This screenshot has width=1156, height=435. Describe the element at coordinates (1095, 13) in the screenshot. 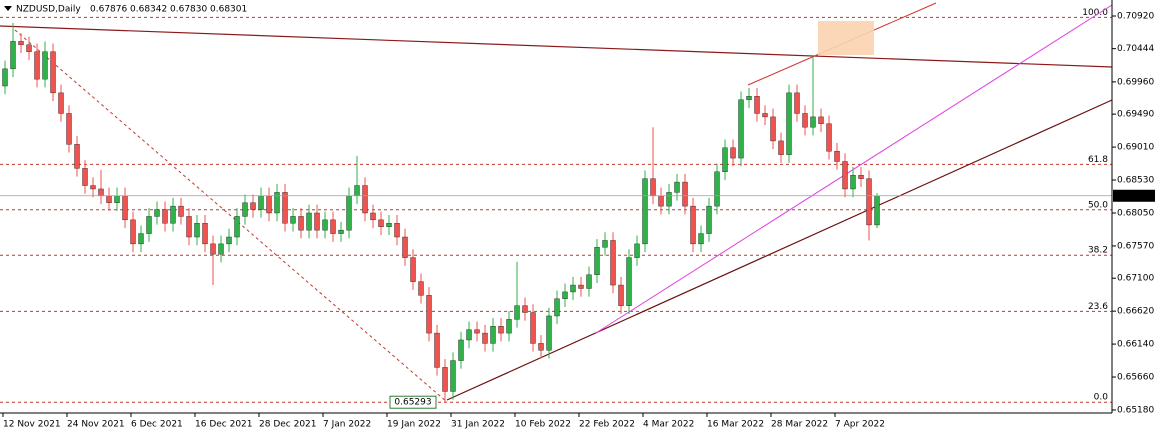

I see `fib-label: 100.0` at that location.